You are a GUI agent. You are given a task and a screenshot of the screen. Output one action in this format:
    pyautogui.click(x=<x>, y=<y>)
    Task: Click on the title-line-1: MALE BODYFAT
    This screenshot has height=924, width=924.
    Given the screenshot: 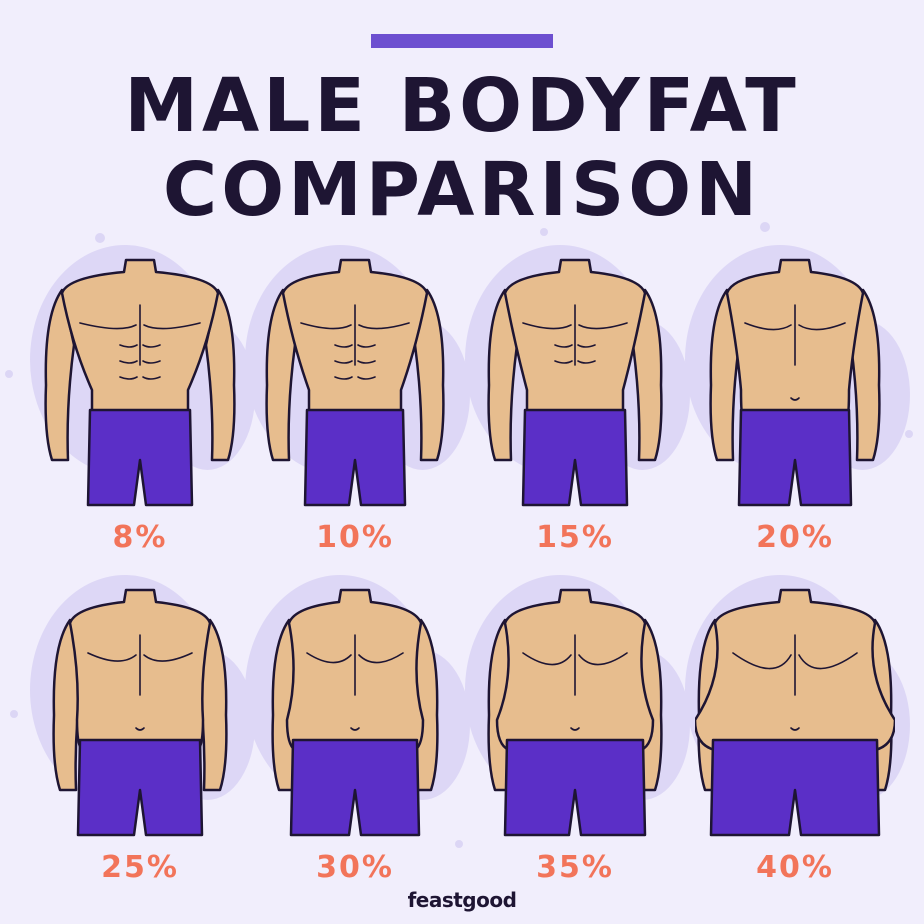 What is the action you would take?
    pyautogui.click(x=462, y=106)
    